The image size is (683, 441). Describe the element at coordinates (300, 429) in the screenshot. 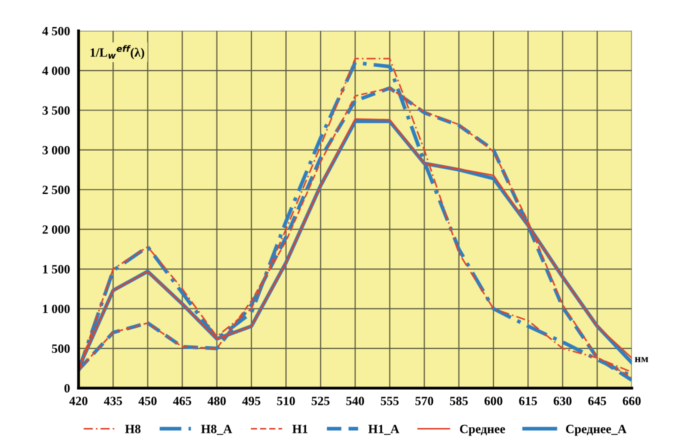

I see `legend-label: H1` at that location.